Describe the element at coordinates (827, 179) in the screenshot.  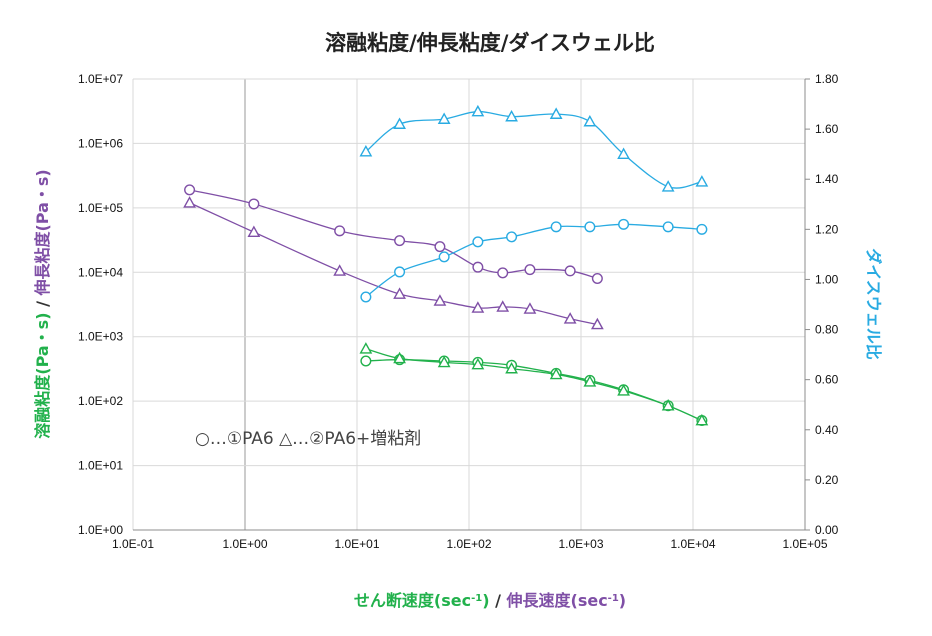
I see `right-y-tick-label: 1.40` at that location.